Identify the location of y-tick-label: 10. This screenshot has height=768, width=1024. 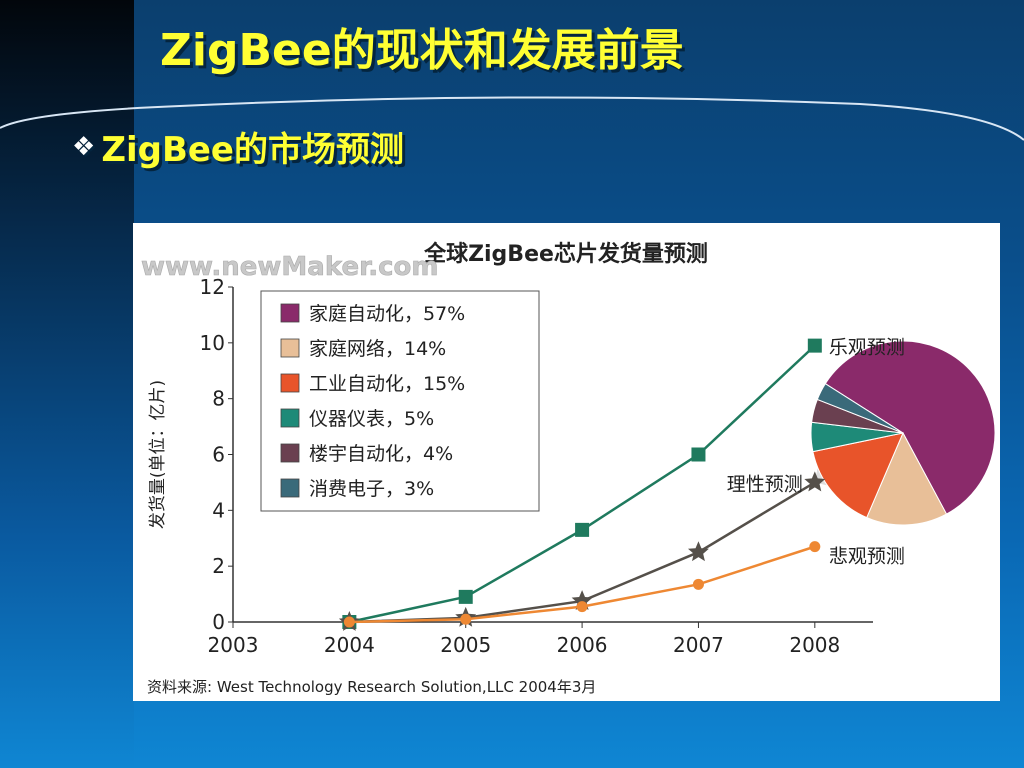
(212, 343).